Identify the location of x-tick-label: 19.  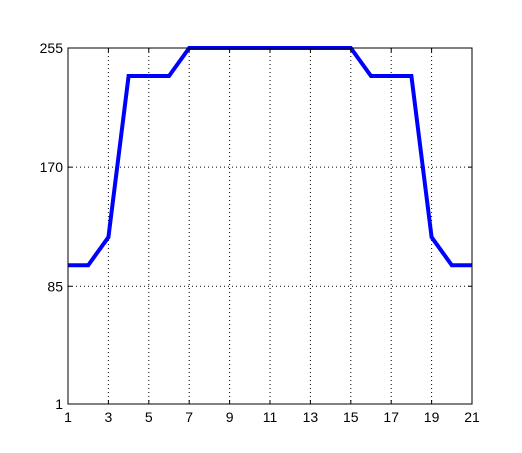
(432, 417).